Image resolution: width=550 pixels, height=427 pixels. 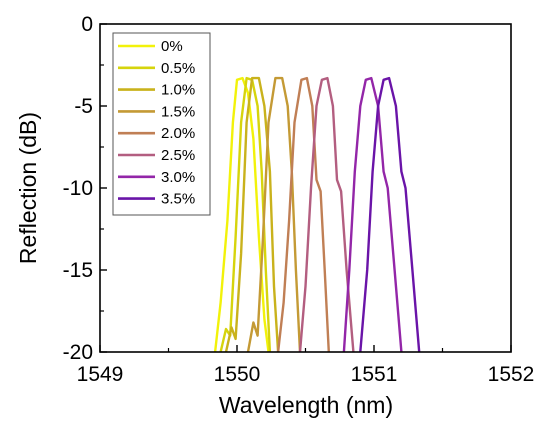 What do you see at coordinates (306, 405) in the screenshot?
I see `x-axis-title: Wavelength (nm)` at bounding box center [306, 405].